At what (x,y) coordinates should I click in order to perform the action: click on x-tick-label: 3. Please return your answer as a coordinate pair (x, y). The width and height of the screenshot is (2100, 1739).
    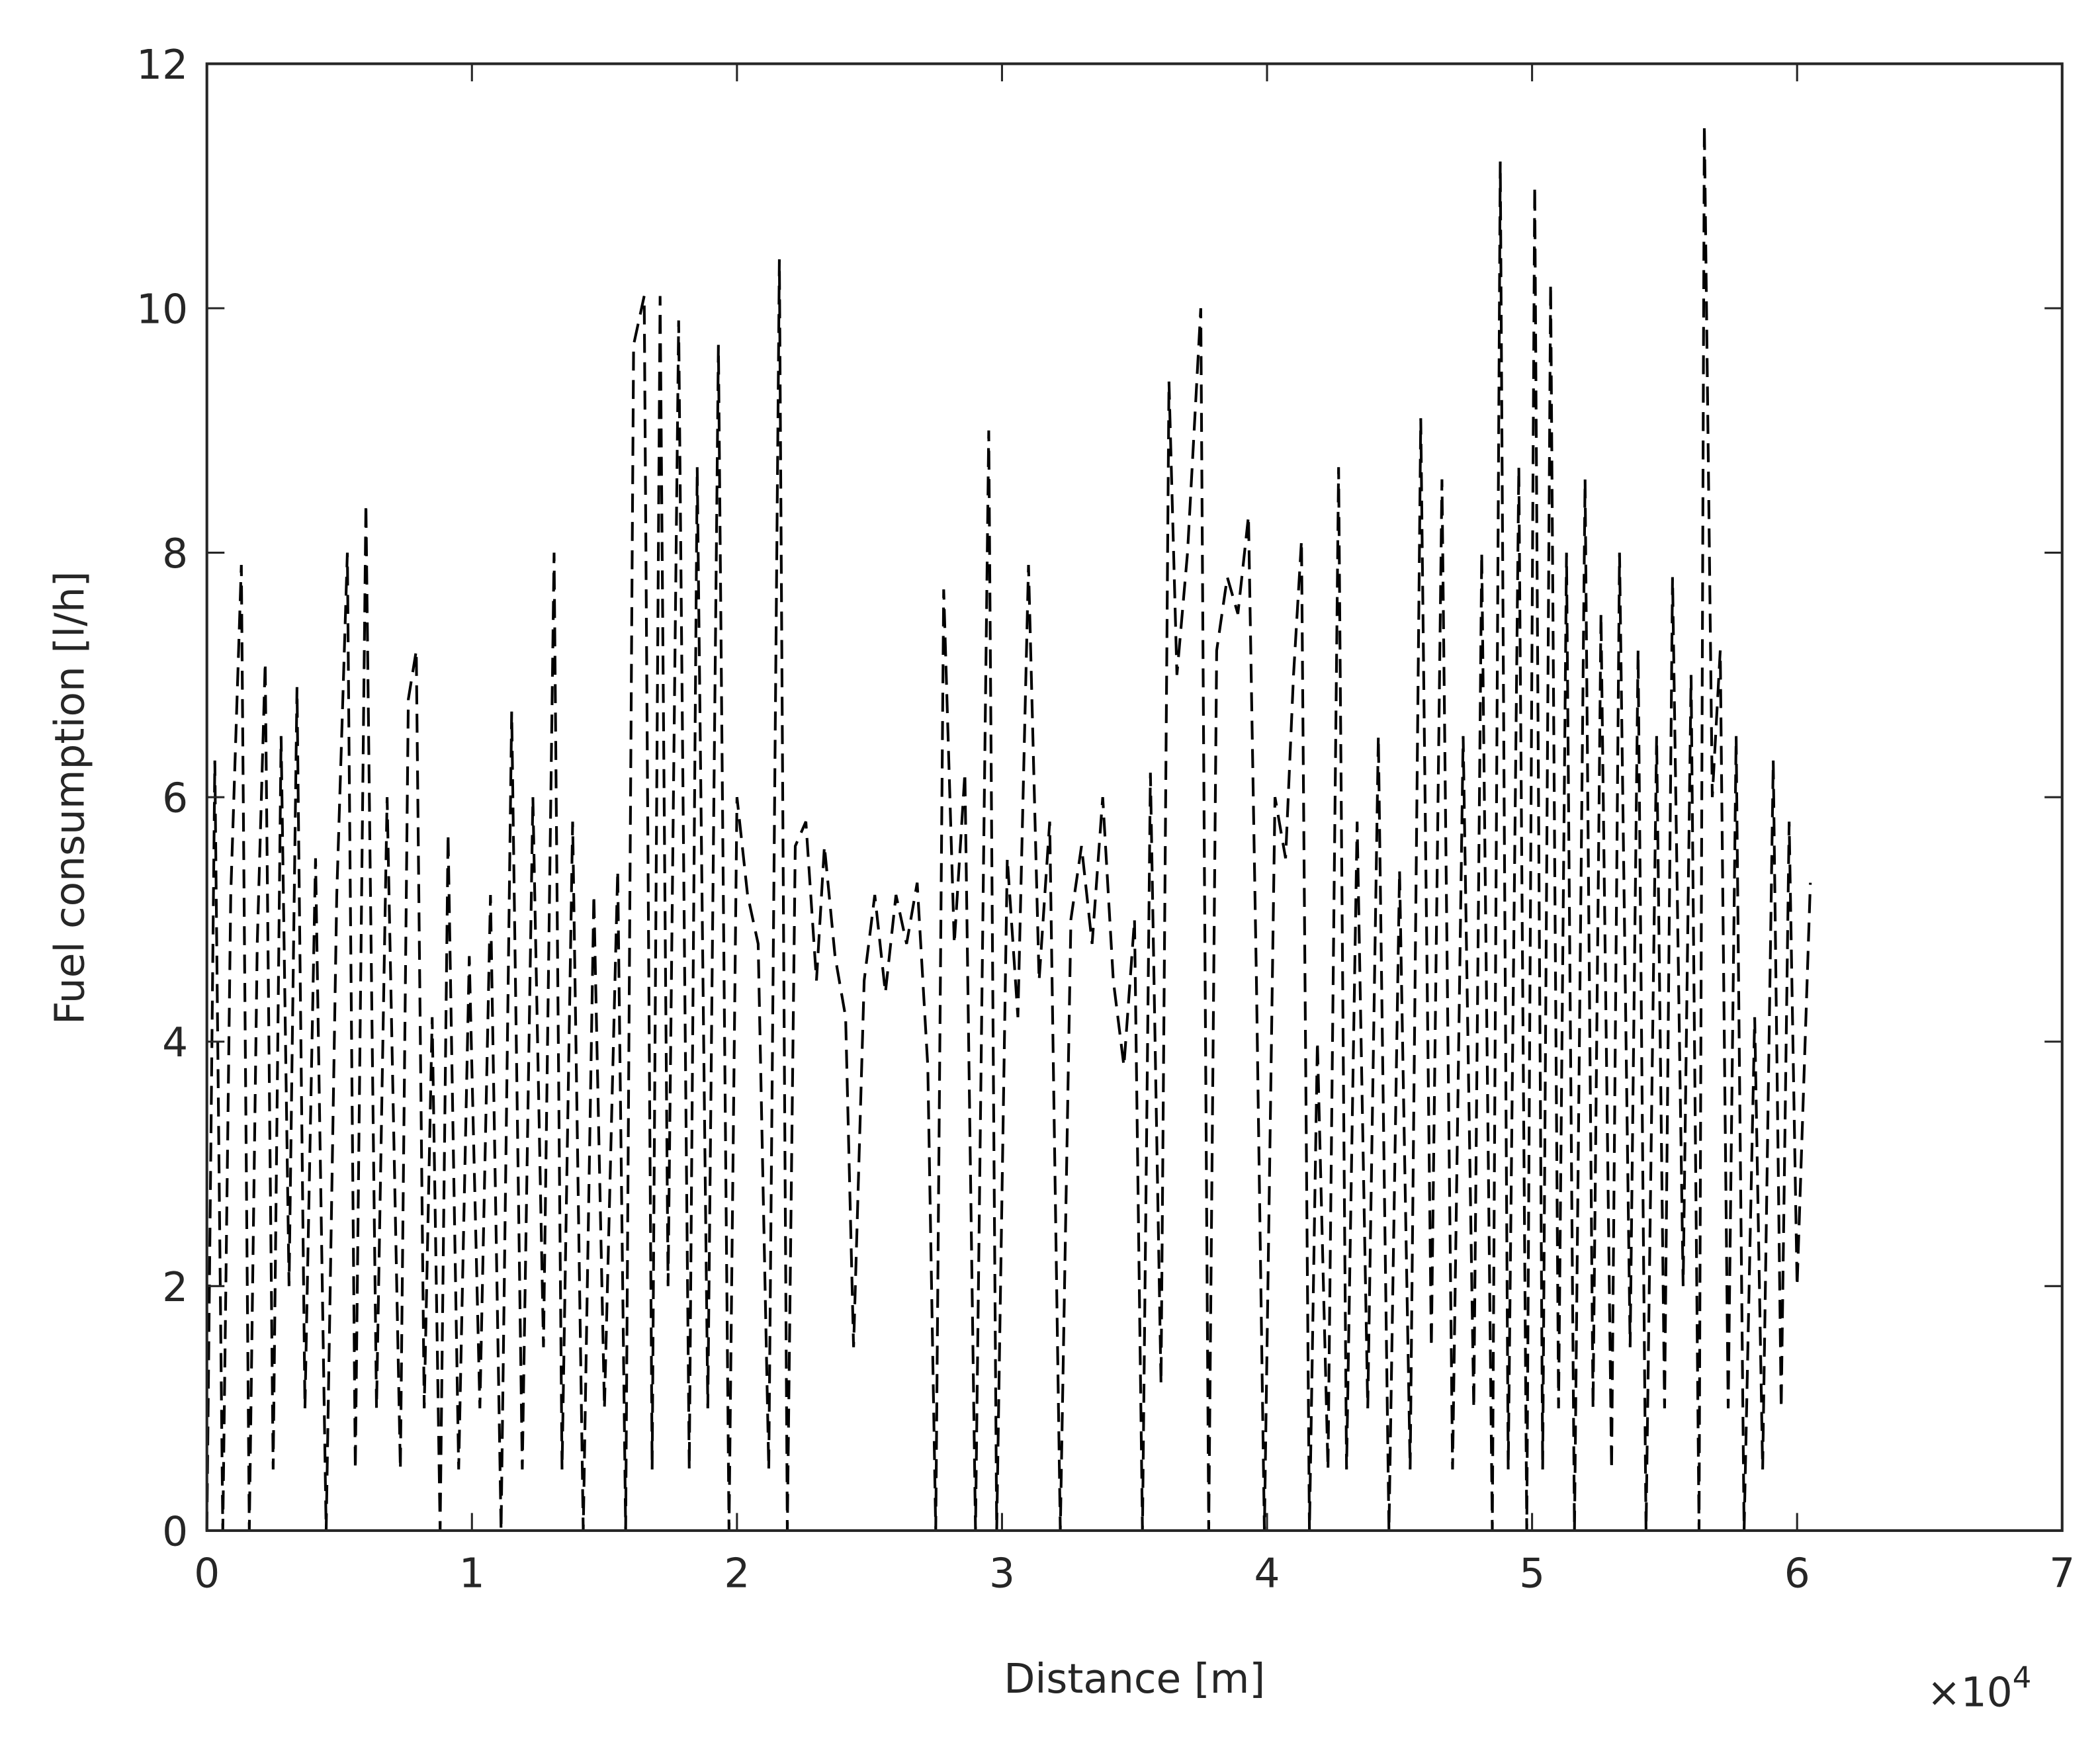
    Looking at the image, I should click on (1002, 1573).